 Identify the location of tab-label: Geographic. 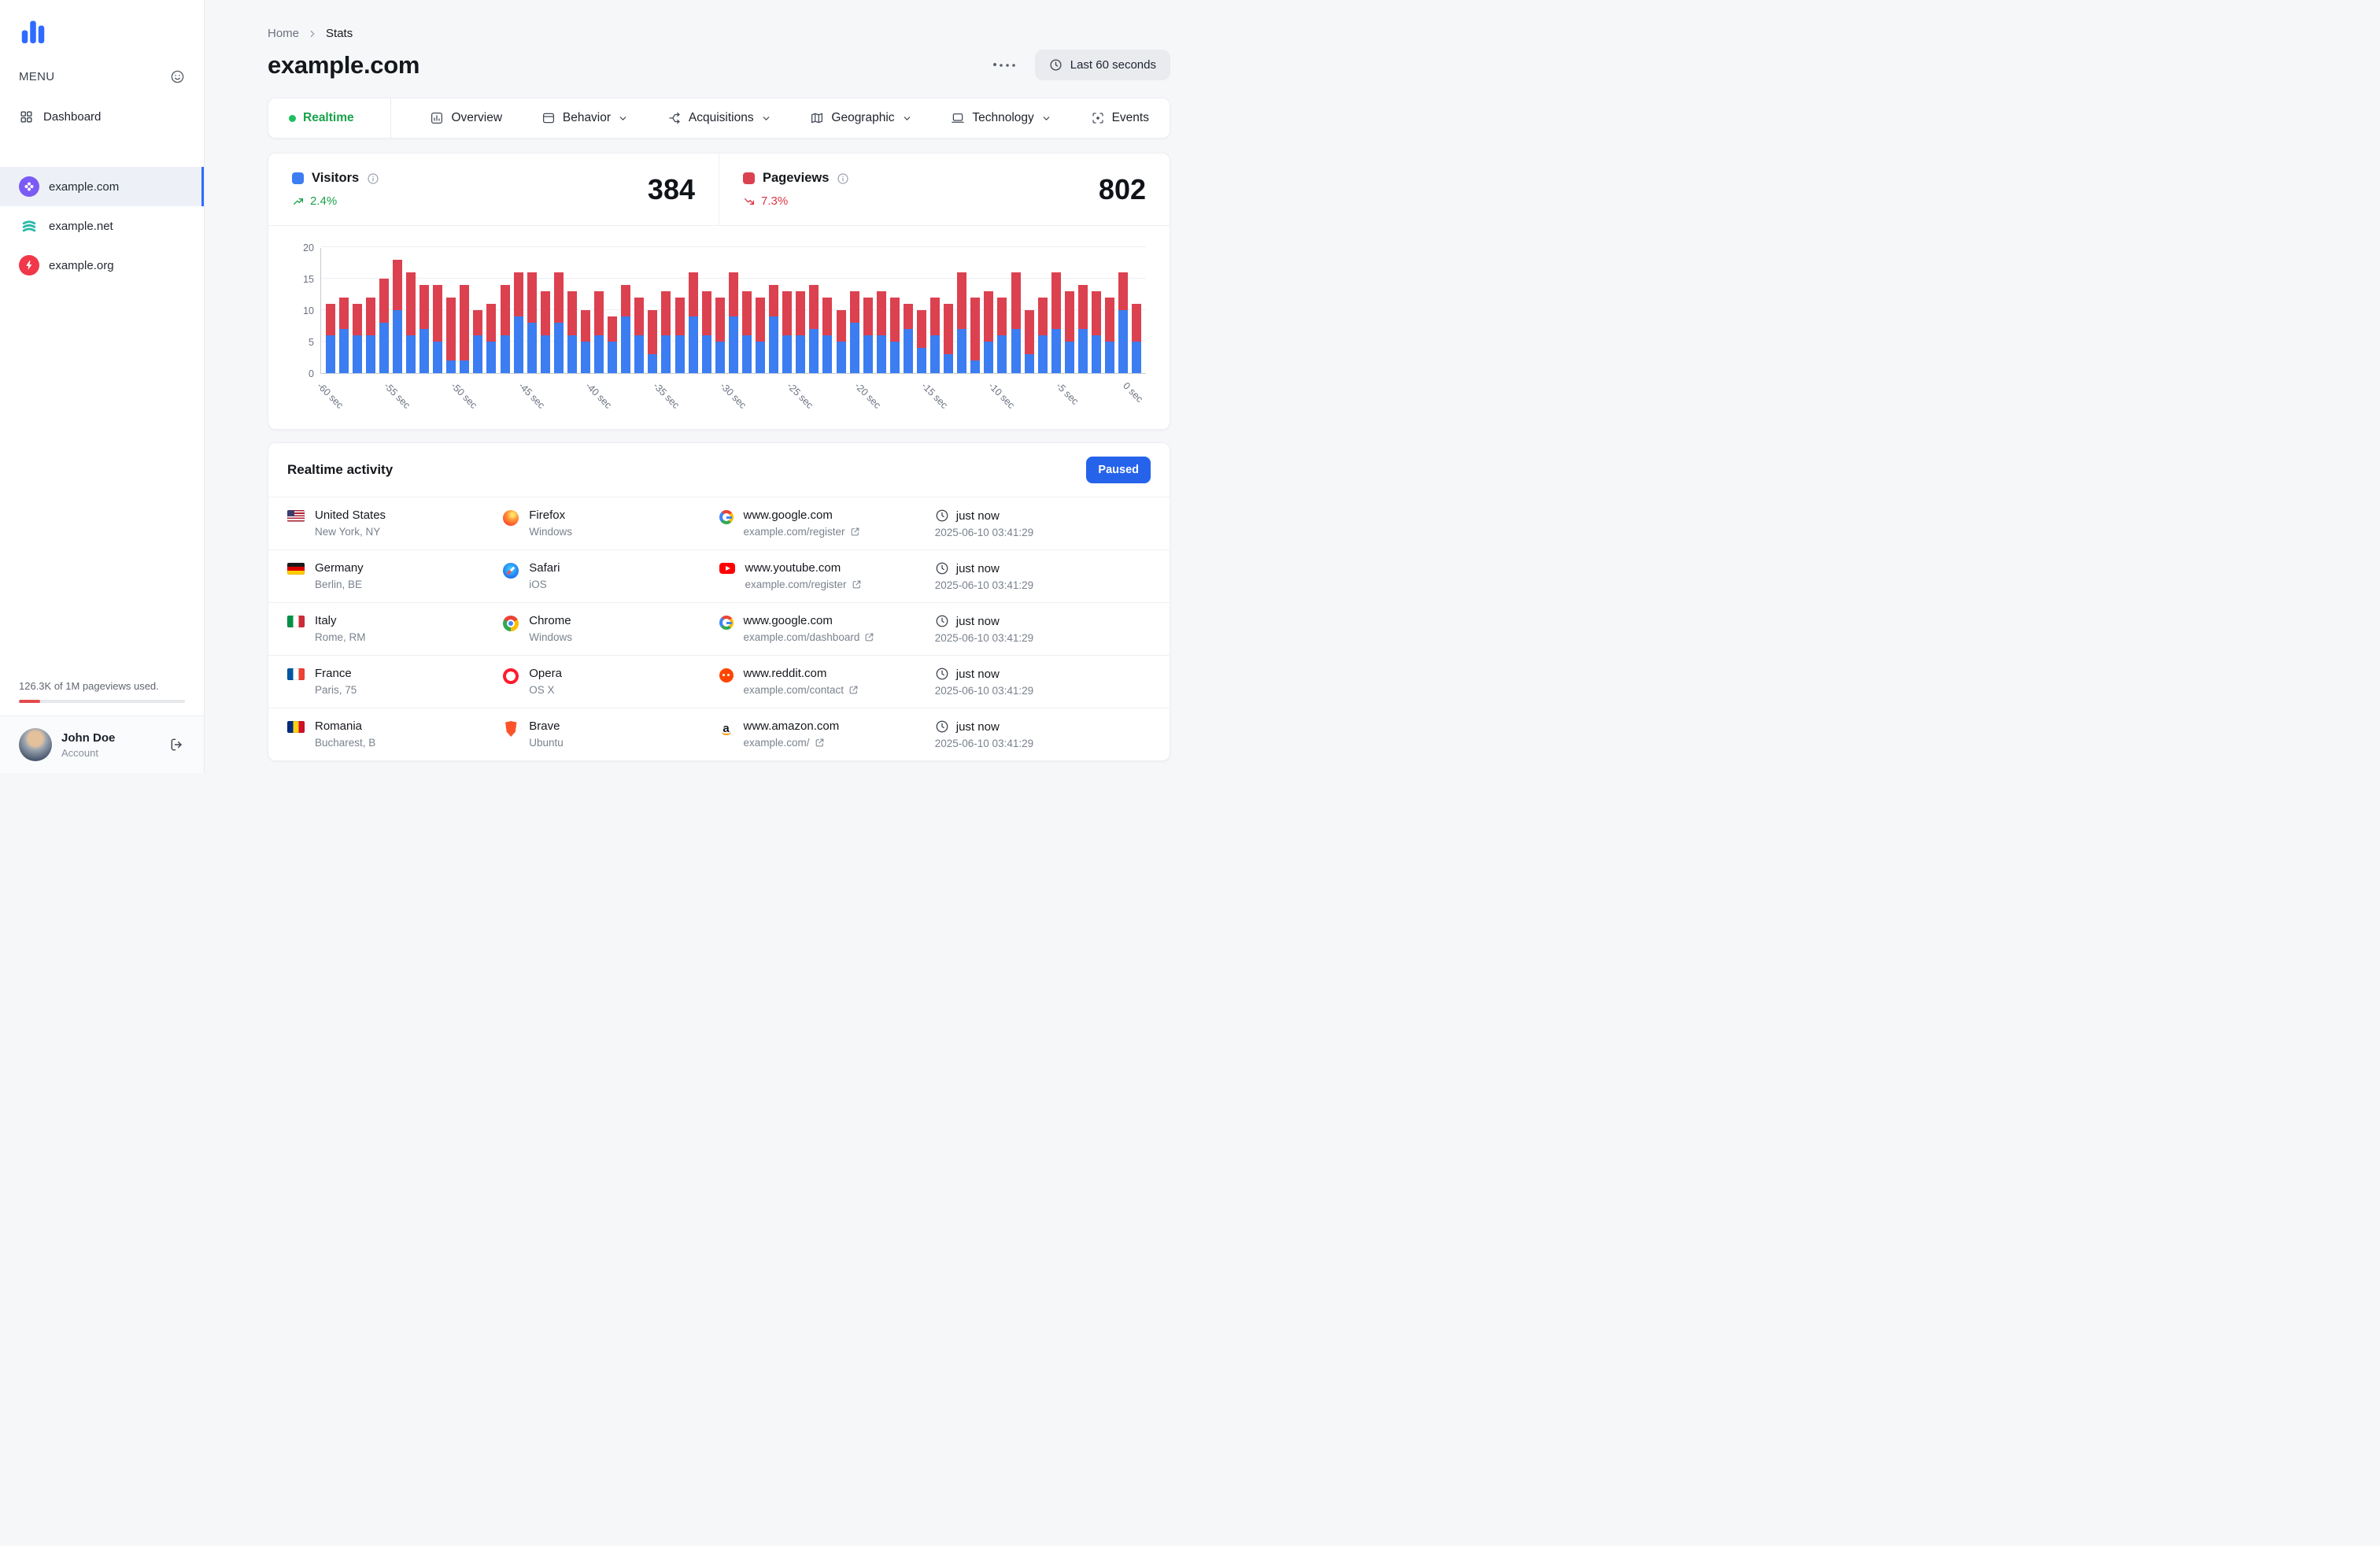
(863, 118).